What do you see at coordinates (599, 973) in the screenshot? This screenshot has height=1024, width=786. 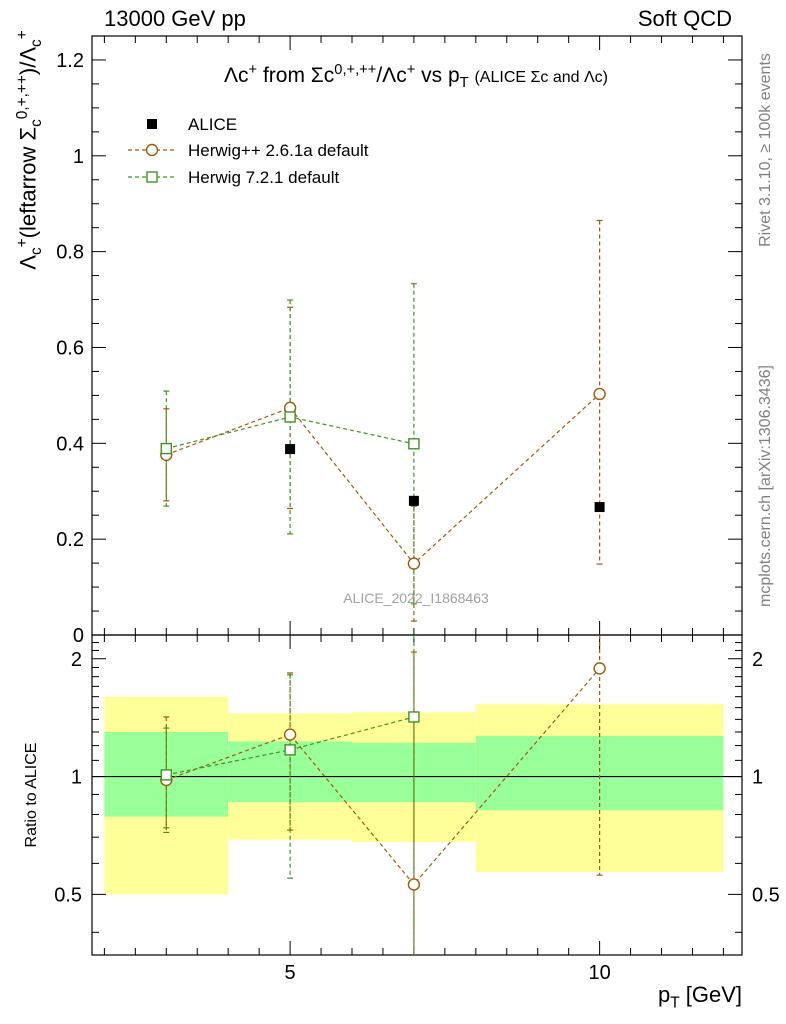 I see `x-tick-label: 10` at bounding box center [599, 973].